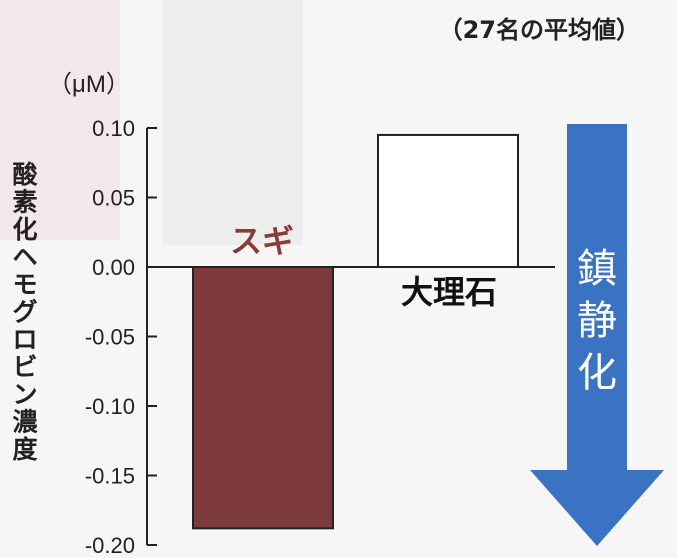 This screenshot has width=677, height=558. I want to click on sample-note: （27名の平均値）, so click(539, 30).